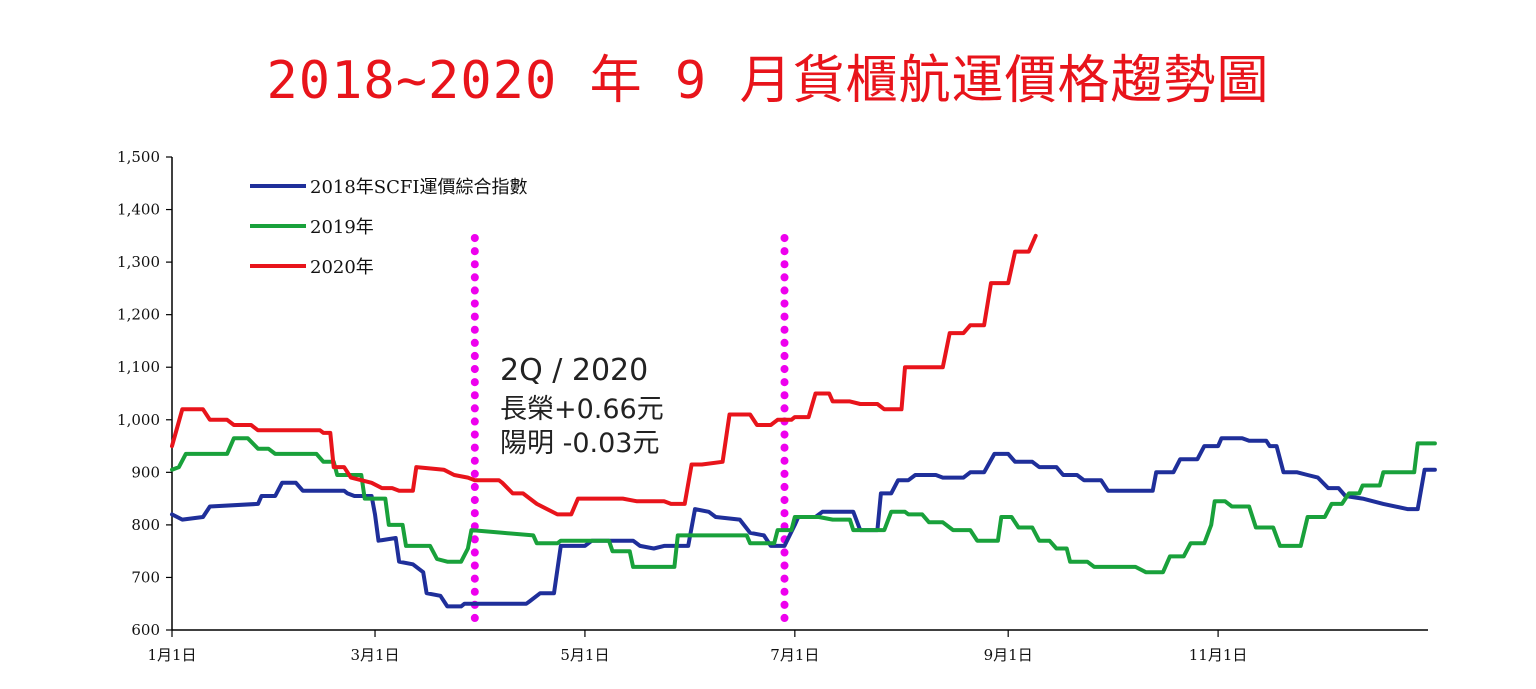 The image size is (1536, 689). I want to click on y-tick-label: 800, so click(145, 525).